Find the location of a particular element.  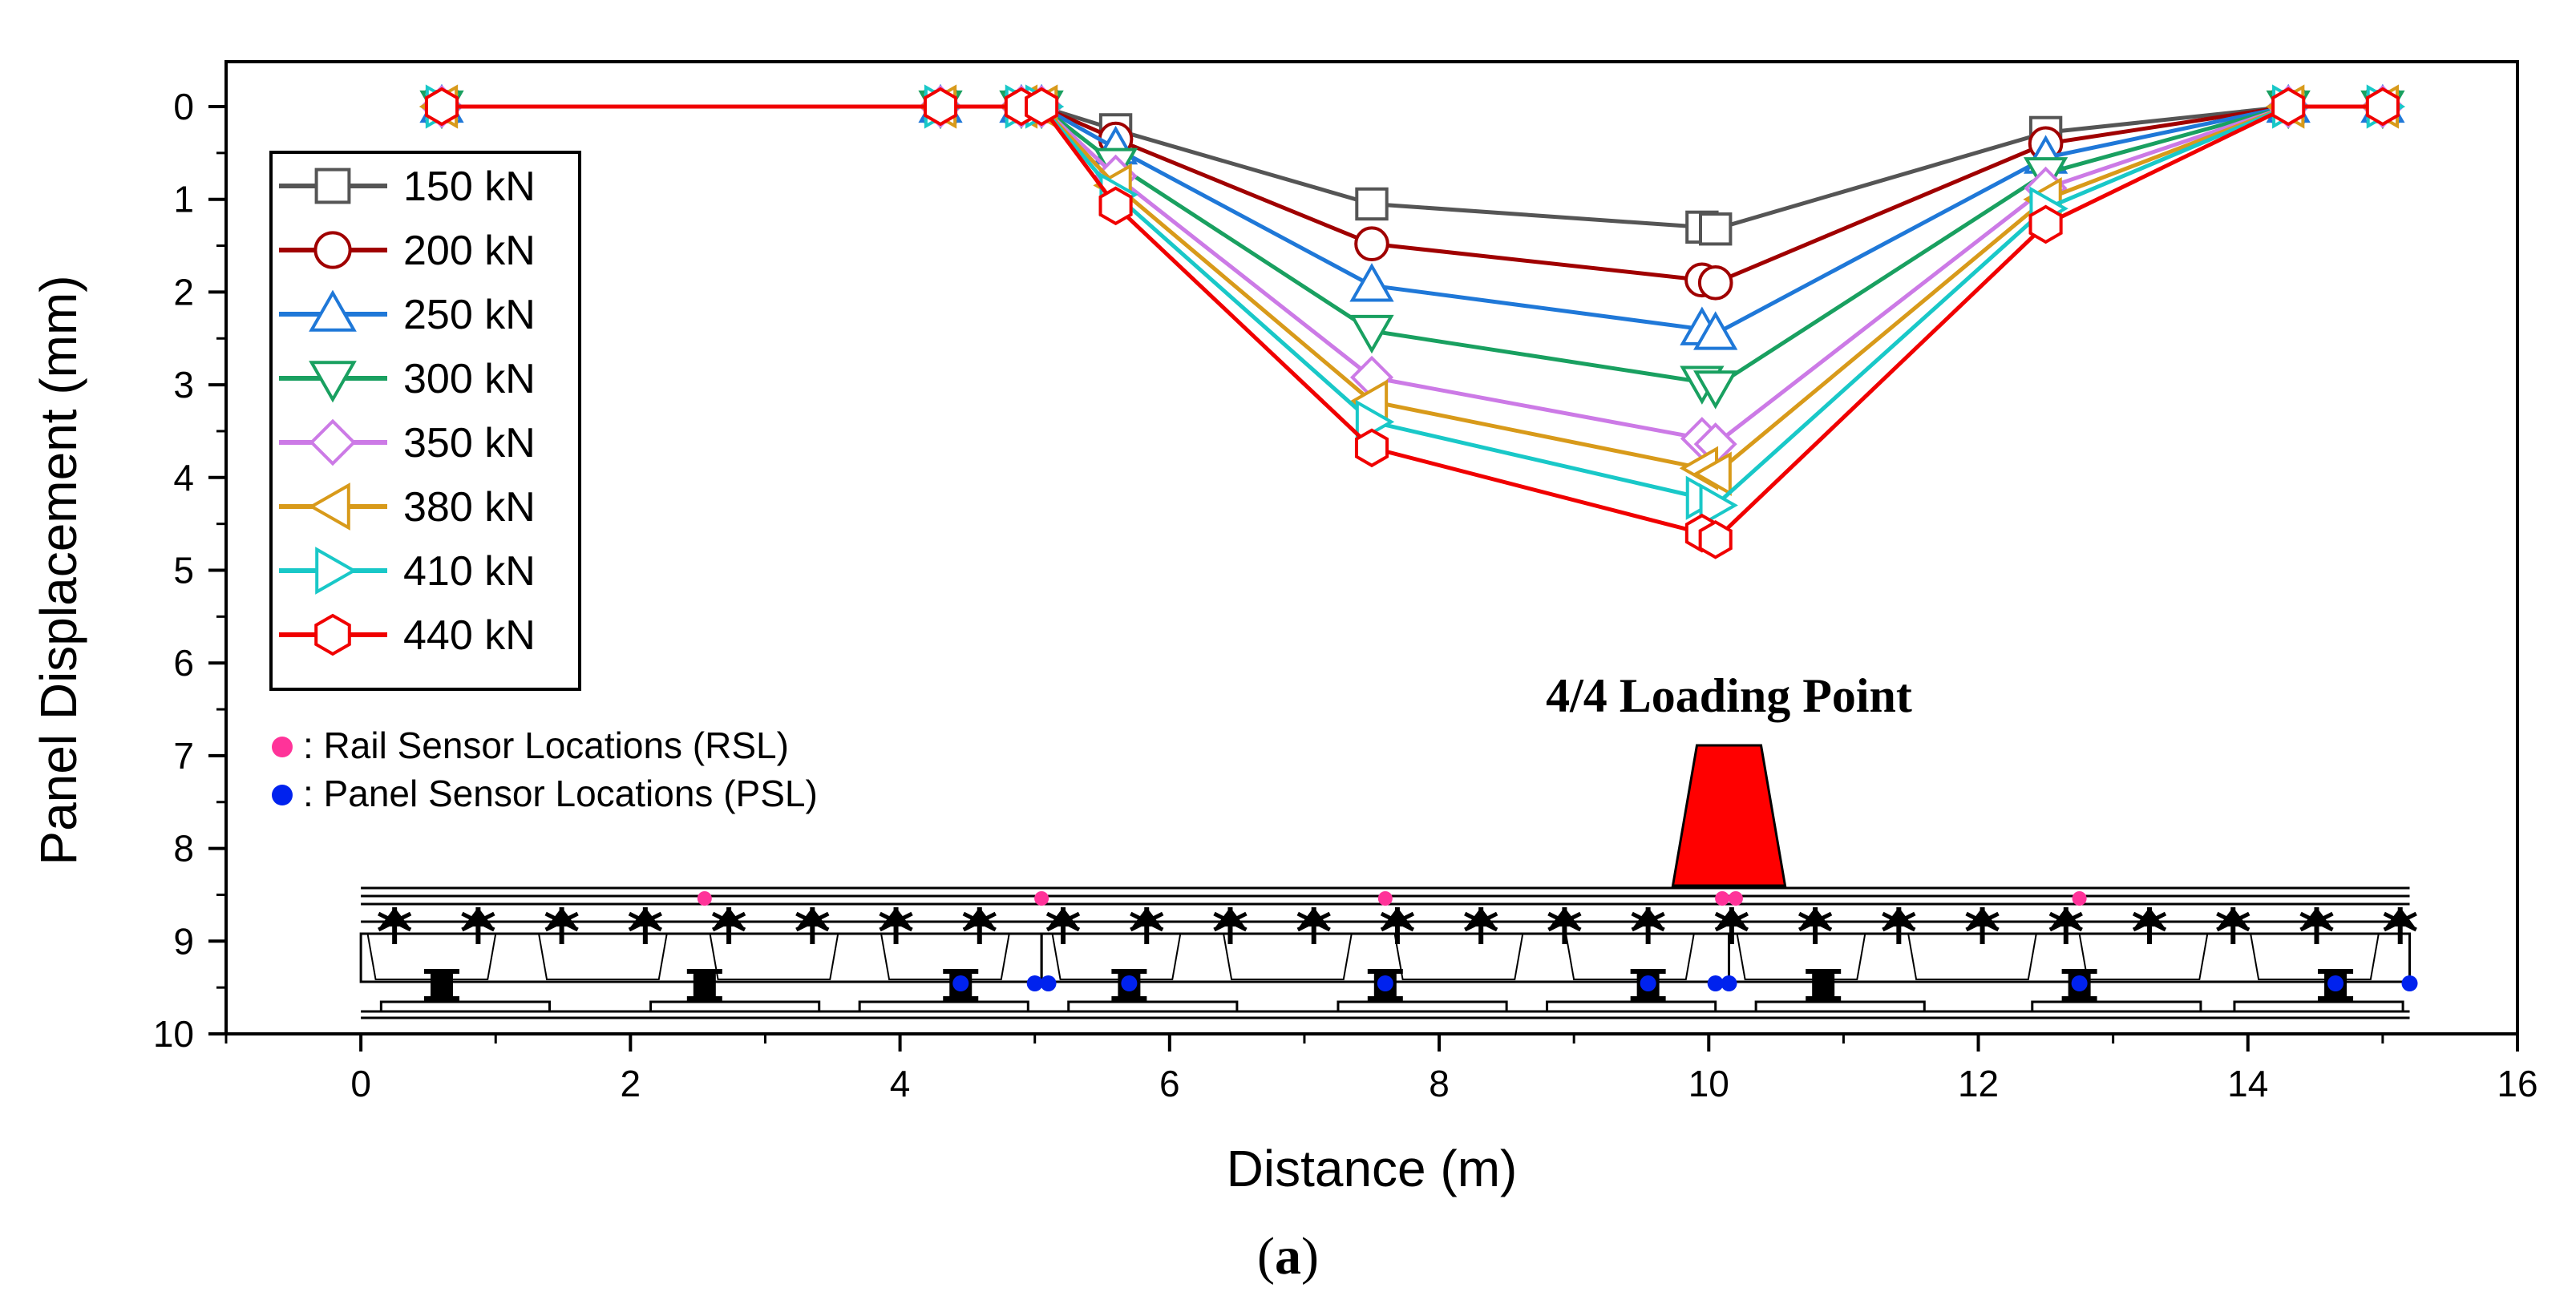

legend-label: 300 kN is located at coordinates (469, 379).